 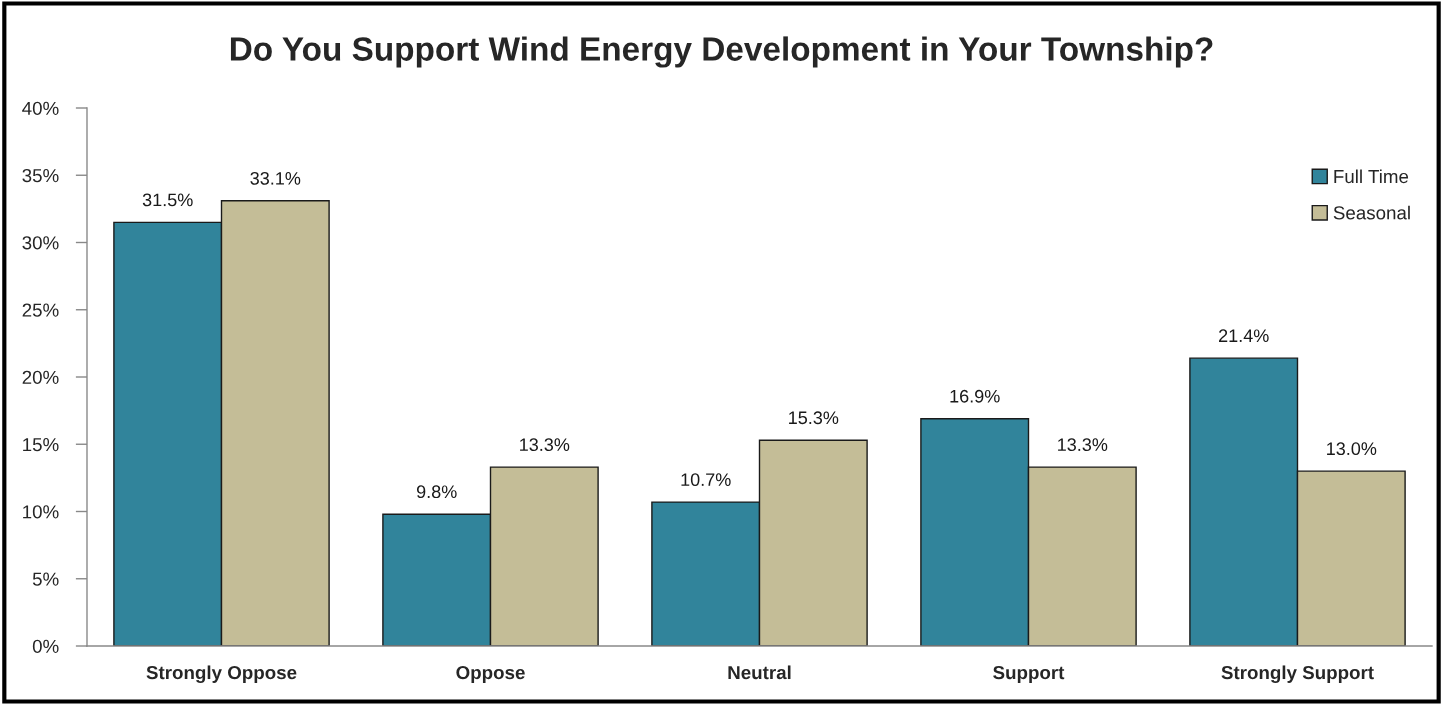 What do you see at coordinates (436, 492) in the screenshot?
I see `data-label: 9.8%` at bounding box center [436, 492].